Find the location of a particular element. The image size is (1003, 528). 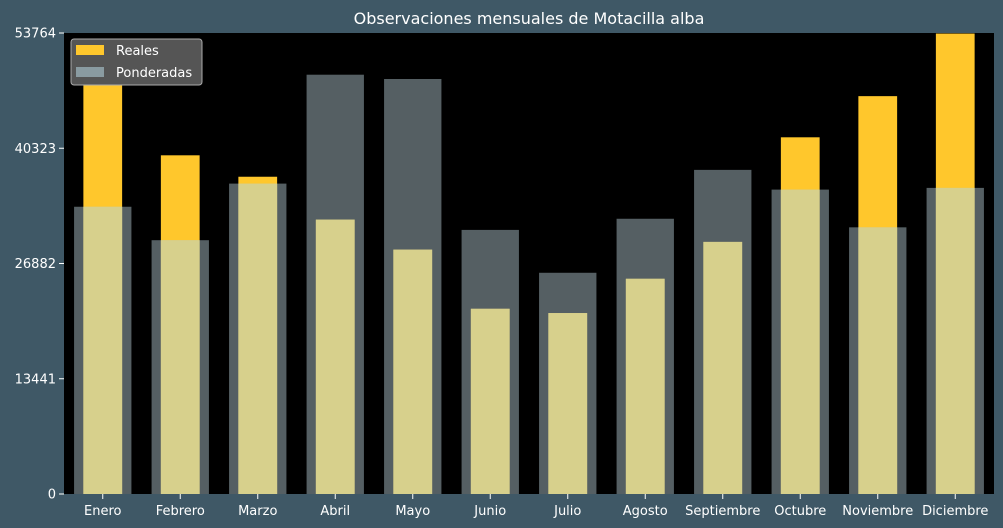

x-tick-label-9: Octubre is located at coordinates (800, 511).